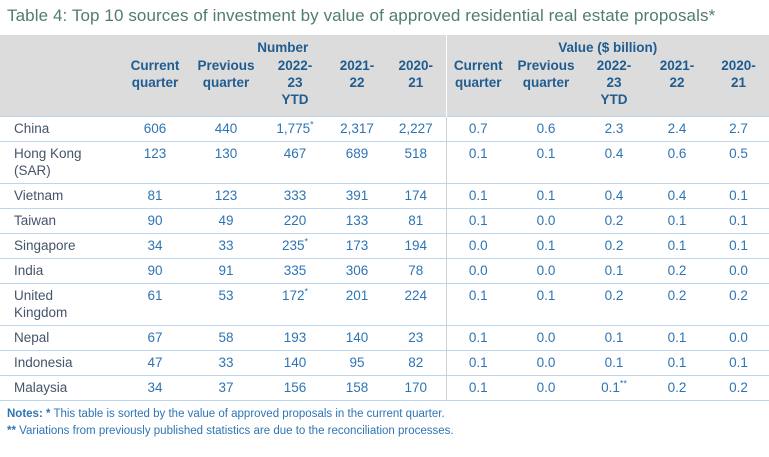 The height and width of the screenshot is (457, 769). I want to click on col-value-current-quarter: Current quarter, so click(477, 85).